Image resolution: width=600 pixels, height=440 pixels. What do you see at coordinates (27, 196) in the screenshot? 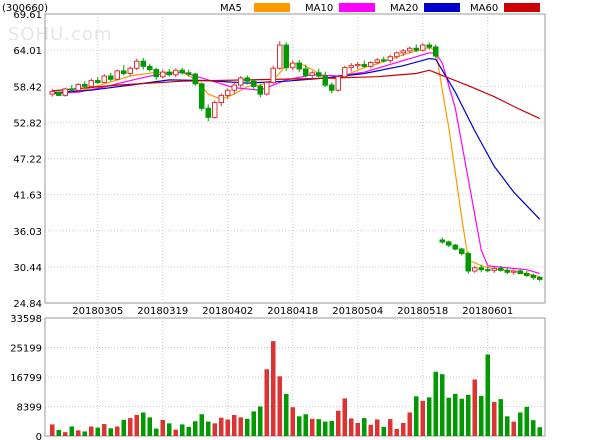
I see `price-tick-label: 41.63` at bounding box center [27, 196].